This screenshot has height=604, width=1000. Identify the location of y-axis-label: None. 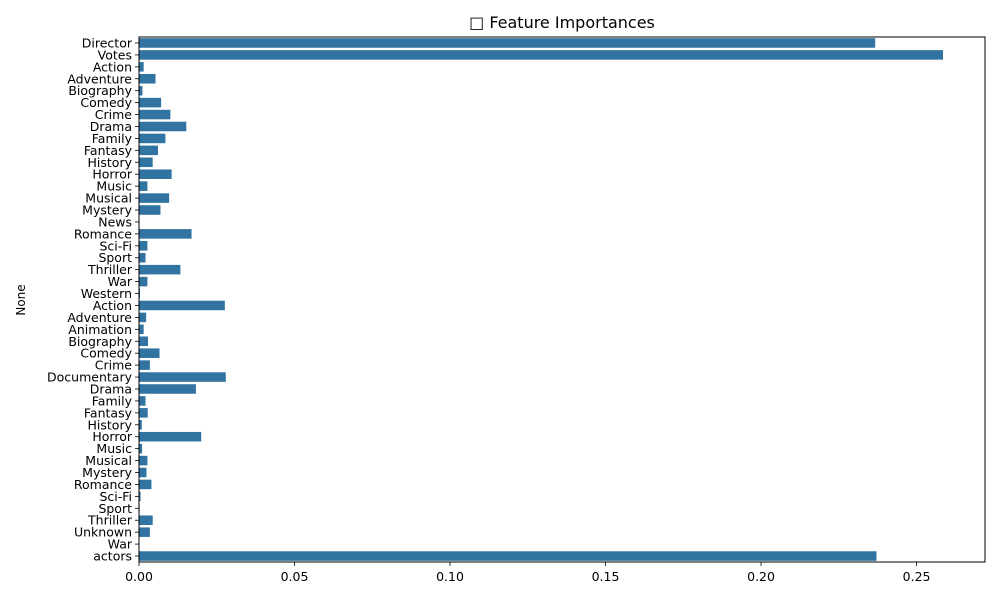
(21, 299).